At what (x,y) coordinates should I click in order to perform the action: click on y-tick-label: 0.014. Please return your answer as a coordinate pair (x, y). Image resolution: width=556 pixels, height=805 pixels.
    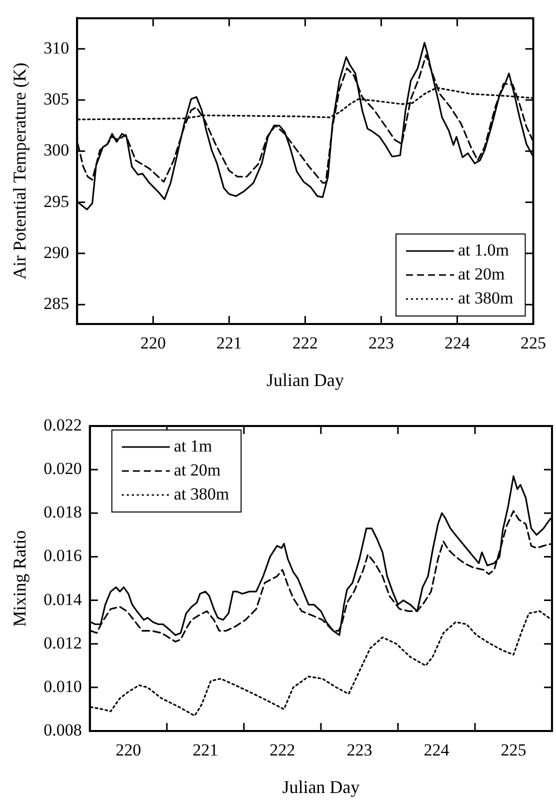
    Looking at the image, I should click on (63, 599).